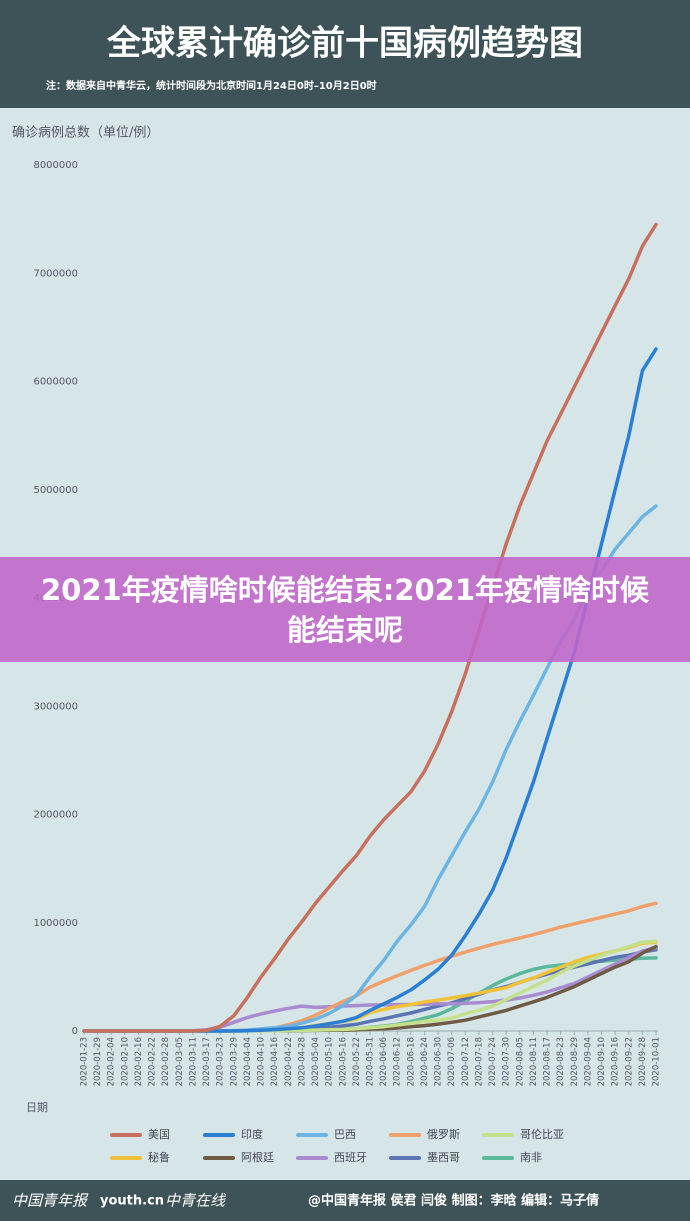  Describe the element at coordinates (507, 1061) in the screenshot. I see `x-tick-label: 2020-07-30` at that location.